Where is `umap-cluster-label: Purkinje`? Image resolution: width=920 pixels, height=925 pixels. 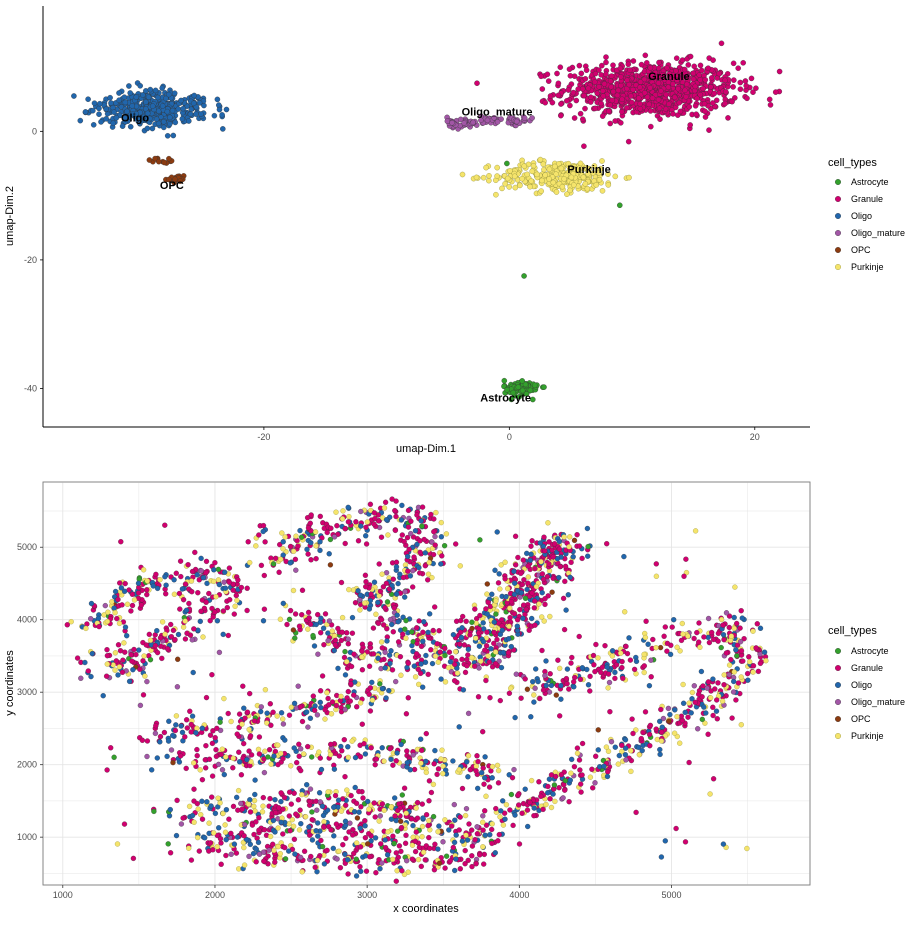 umap-cluster-label: Purkinje is located at coordinates (588, 170).